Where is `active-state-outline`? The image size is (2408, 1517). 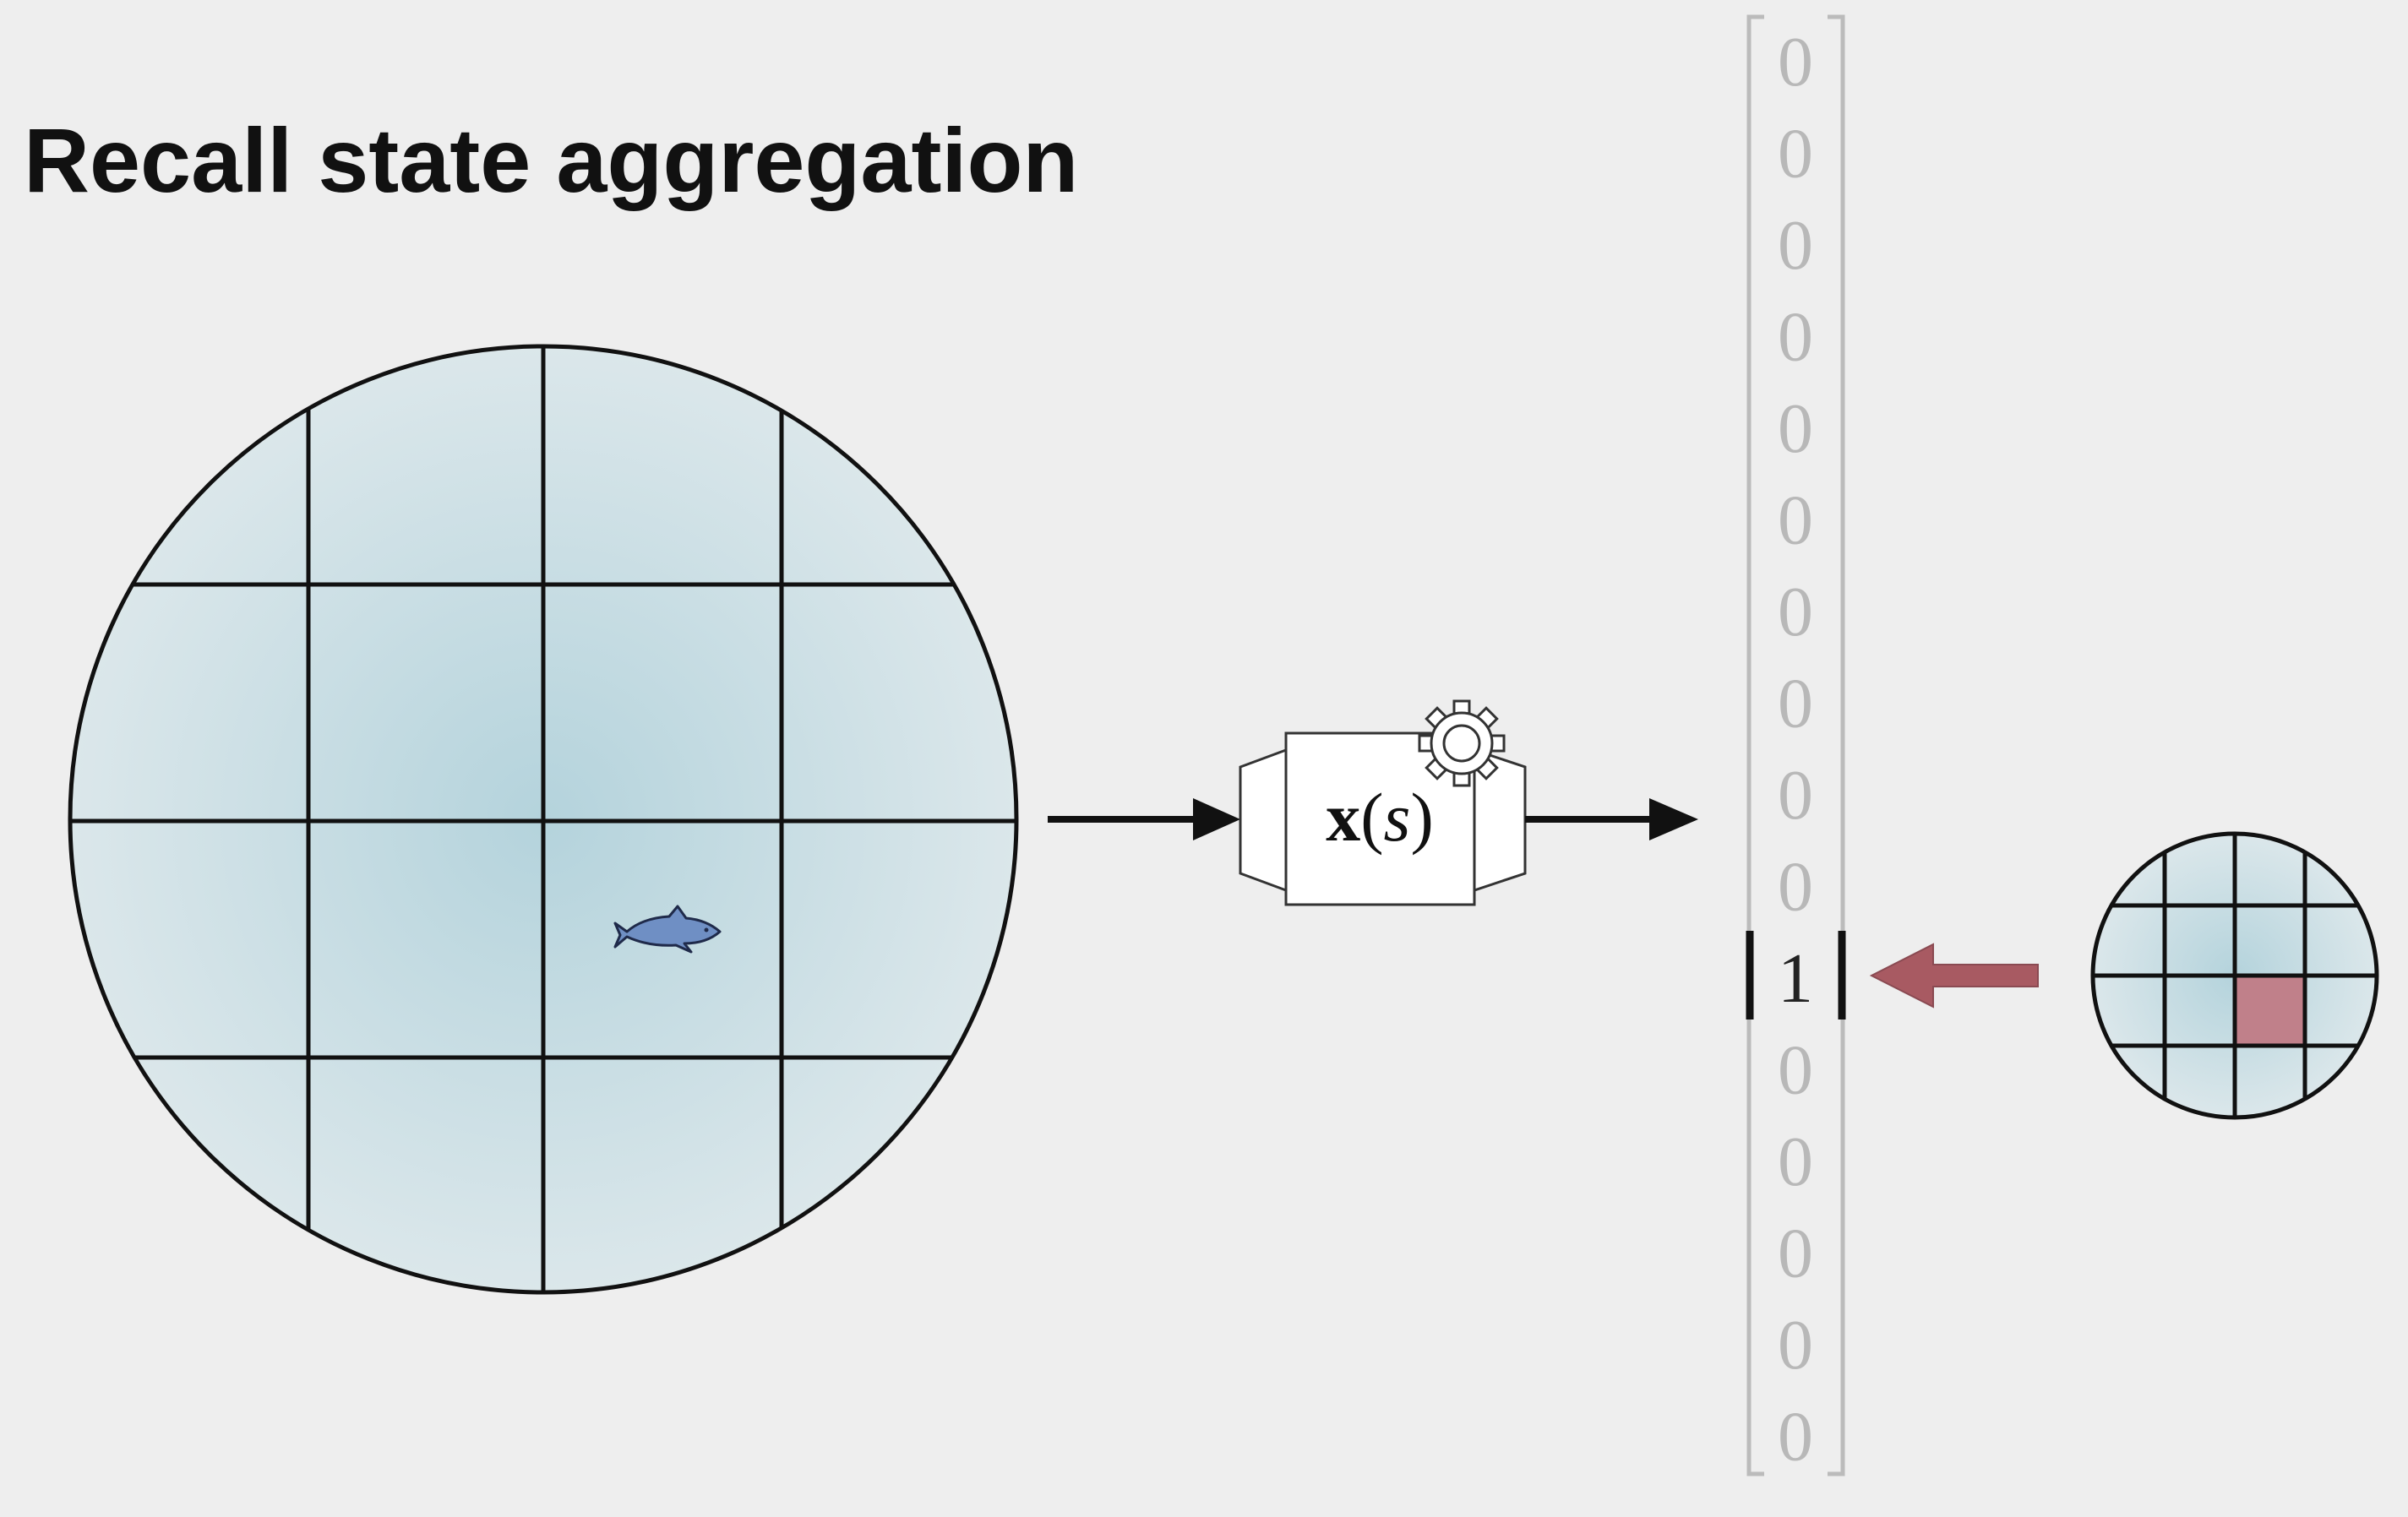
active-state-outline is located at coordinates (2234, 975).